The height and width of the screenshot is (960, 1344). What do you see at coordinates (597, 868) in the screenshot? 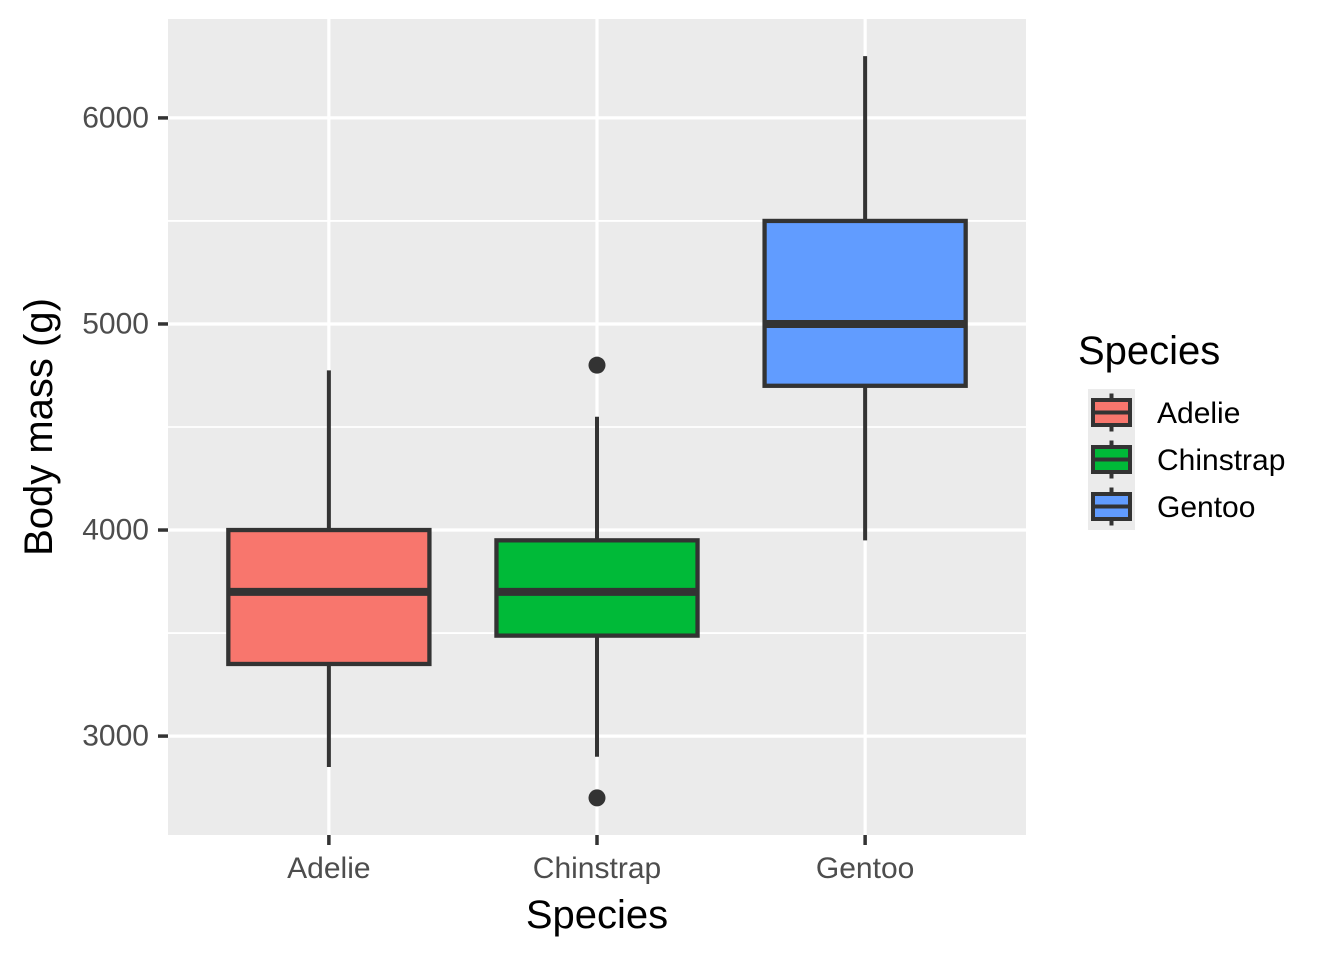
I see `x-tick-label-chinstrap: Chinstrap` at bounding box center [597, 868].